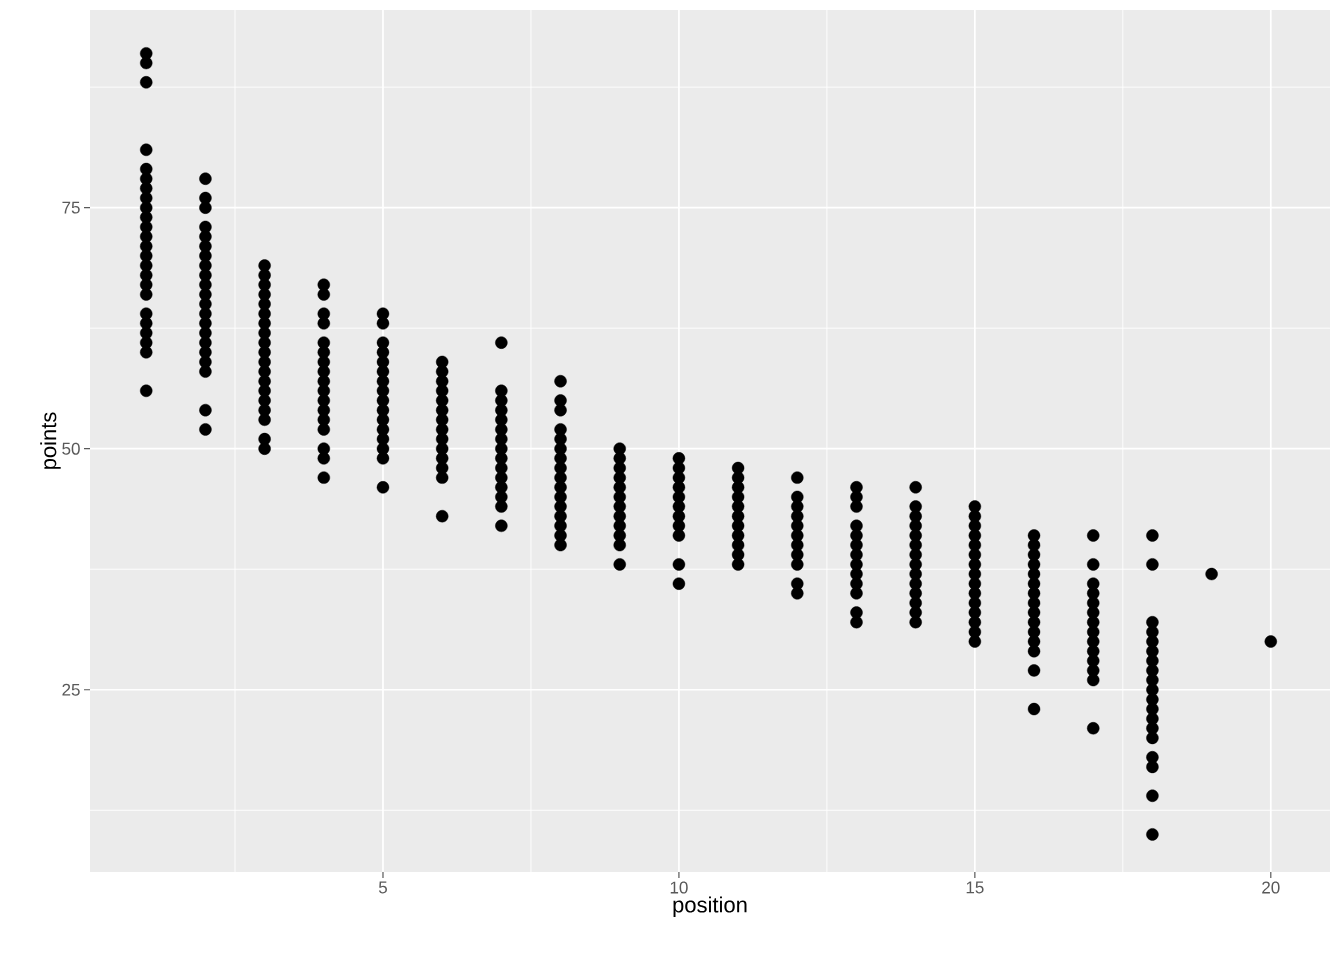 Image resolution: width=1344 pixels, height=960 pixels. What do you see at coordinates (71, 689) in the screenshot?
I see `y-tick-label: 25` at bounding box center [71, 689].